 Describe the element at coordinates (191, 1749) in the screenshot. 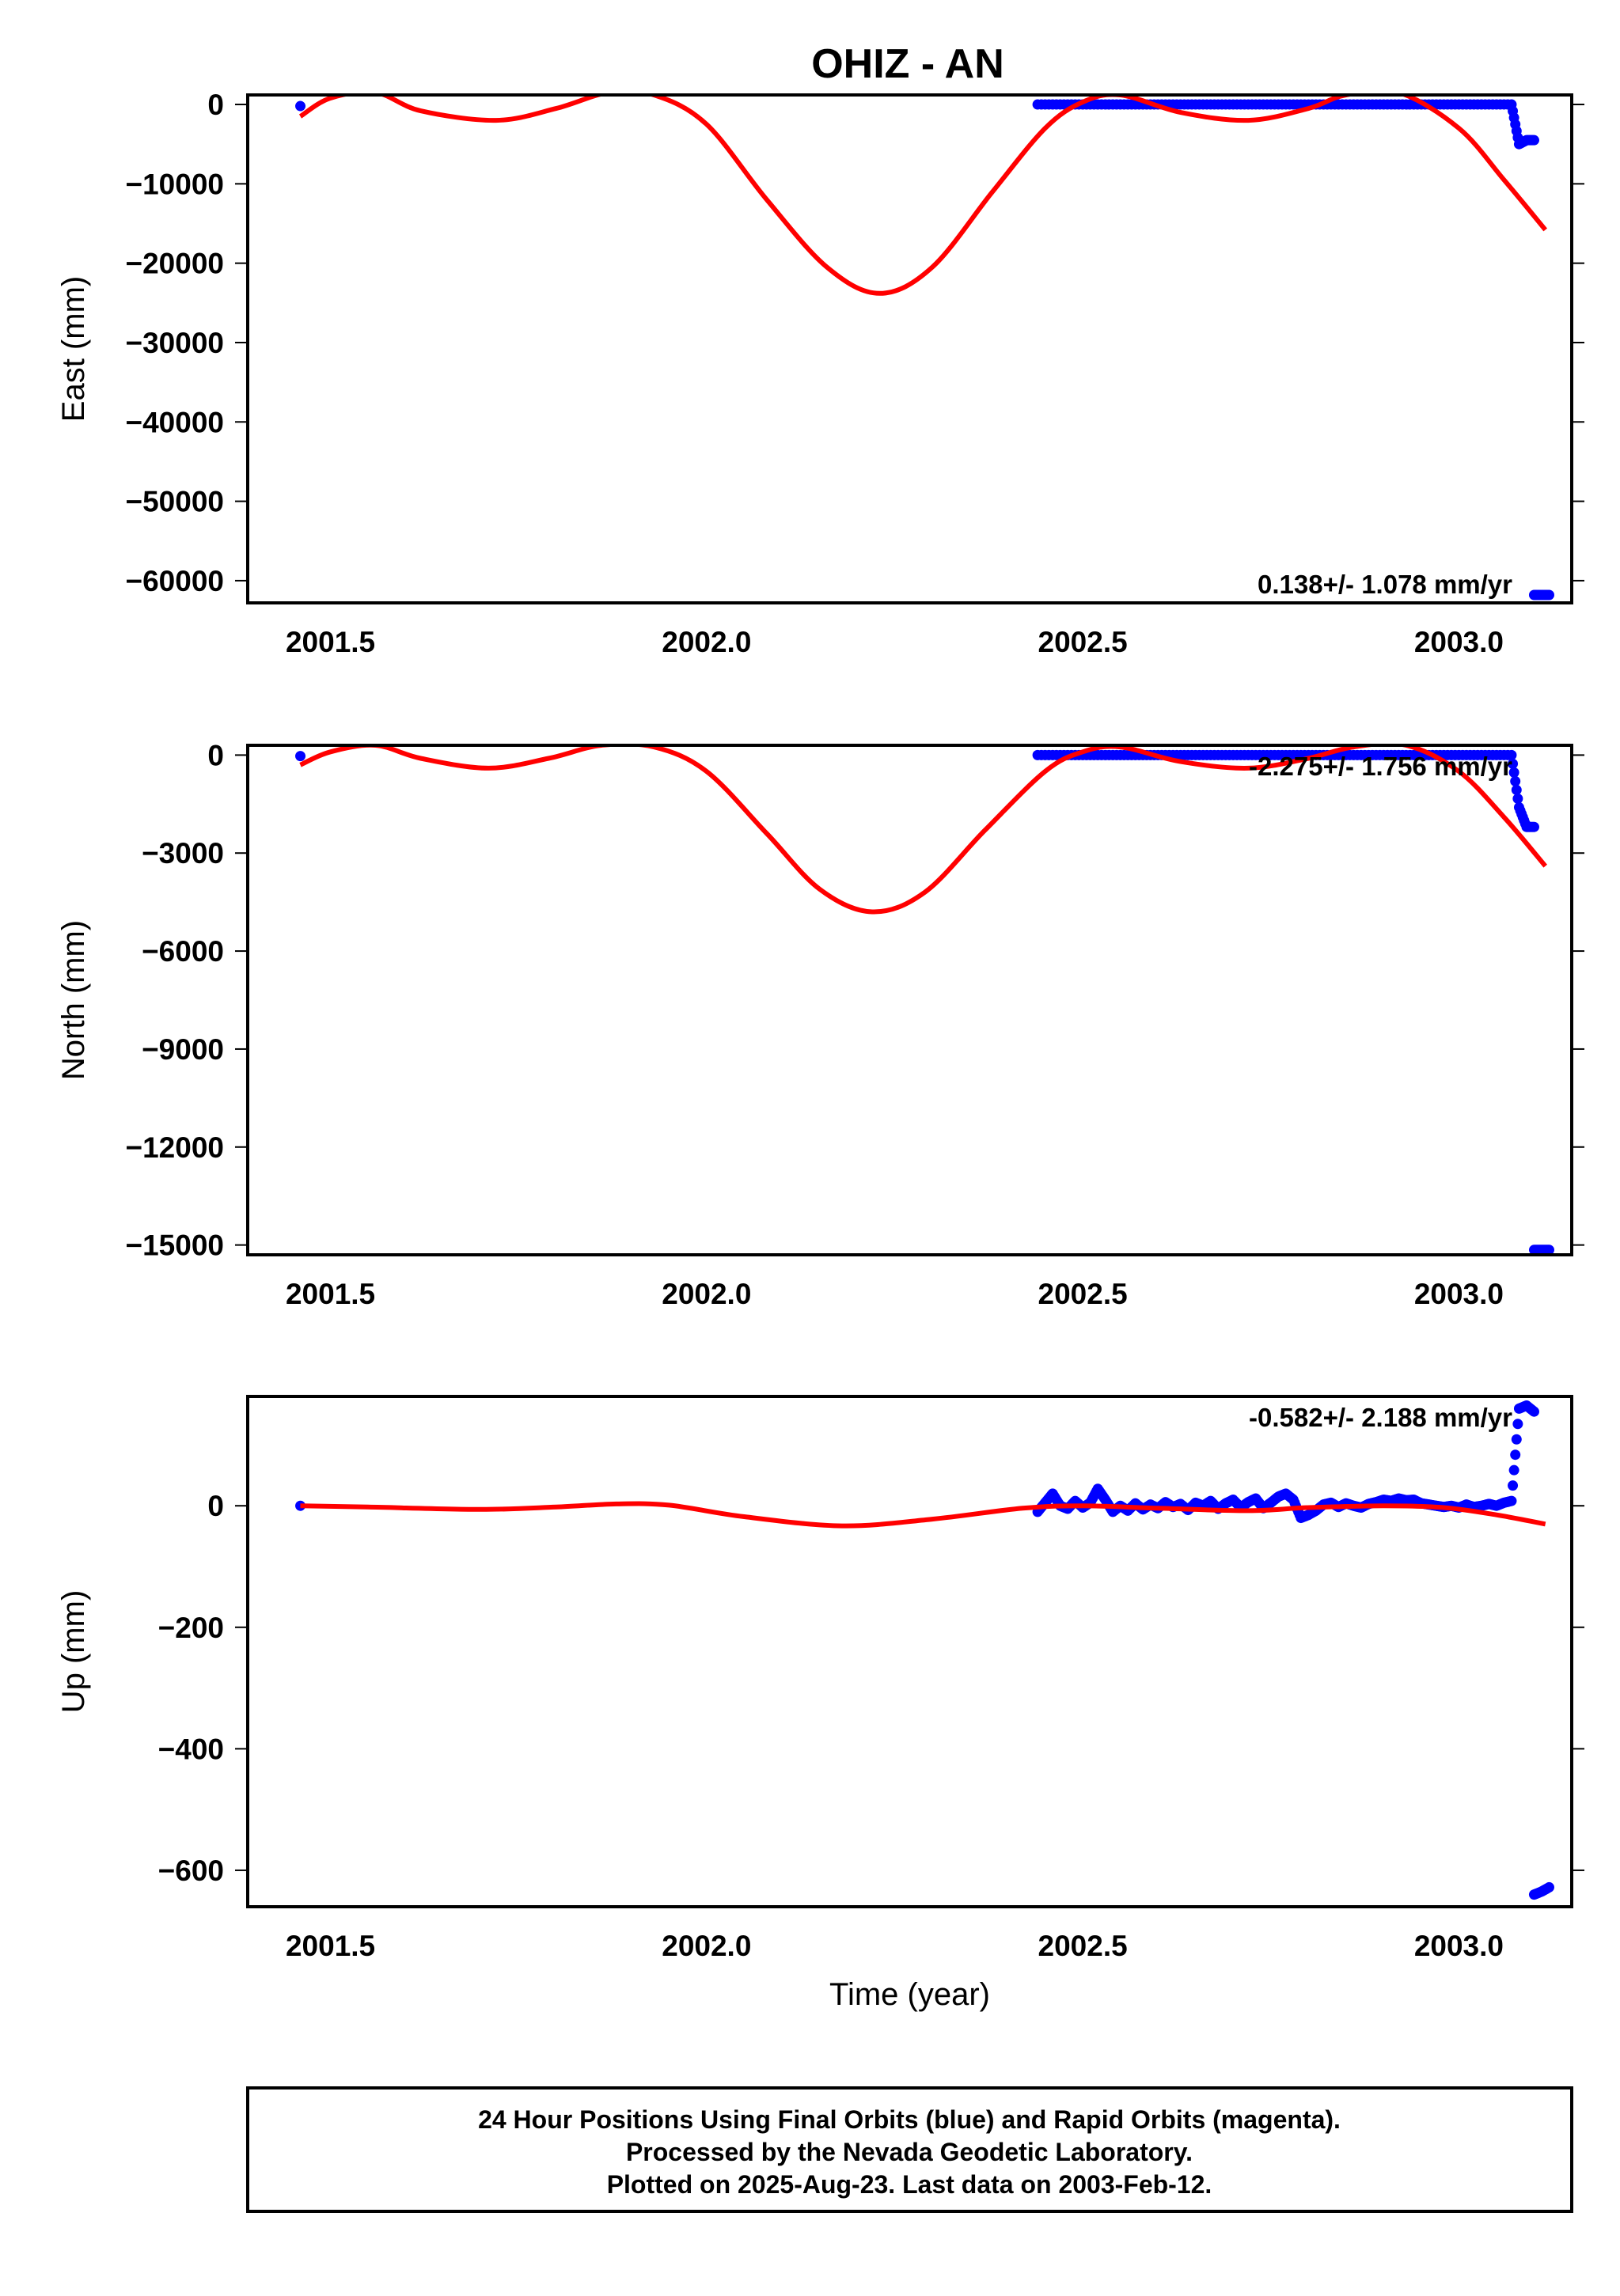

I see `y-tick-label: −400` at that location.